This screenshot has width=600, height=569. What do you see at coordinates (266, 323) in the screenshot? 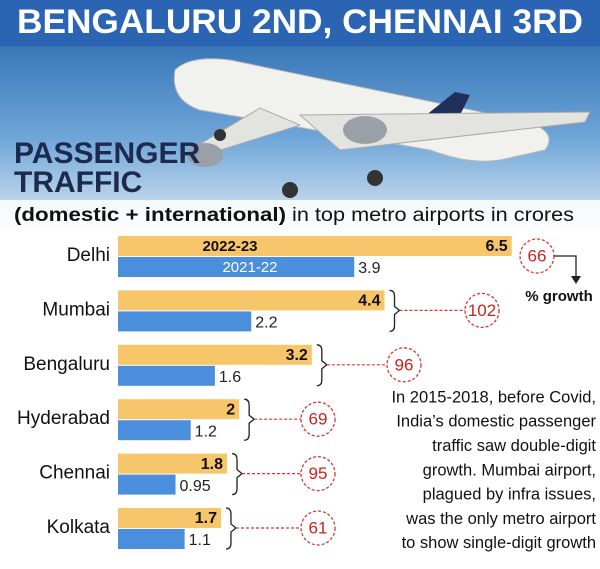
I see `value-label: 2.2` at bounding box center [266, 323].